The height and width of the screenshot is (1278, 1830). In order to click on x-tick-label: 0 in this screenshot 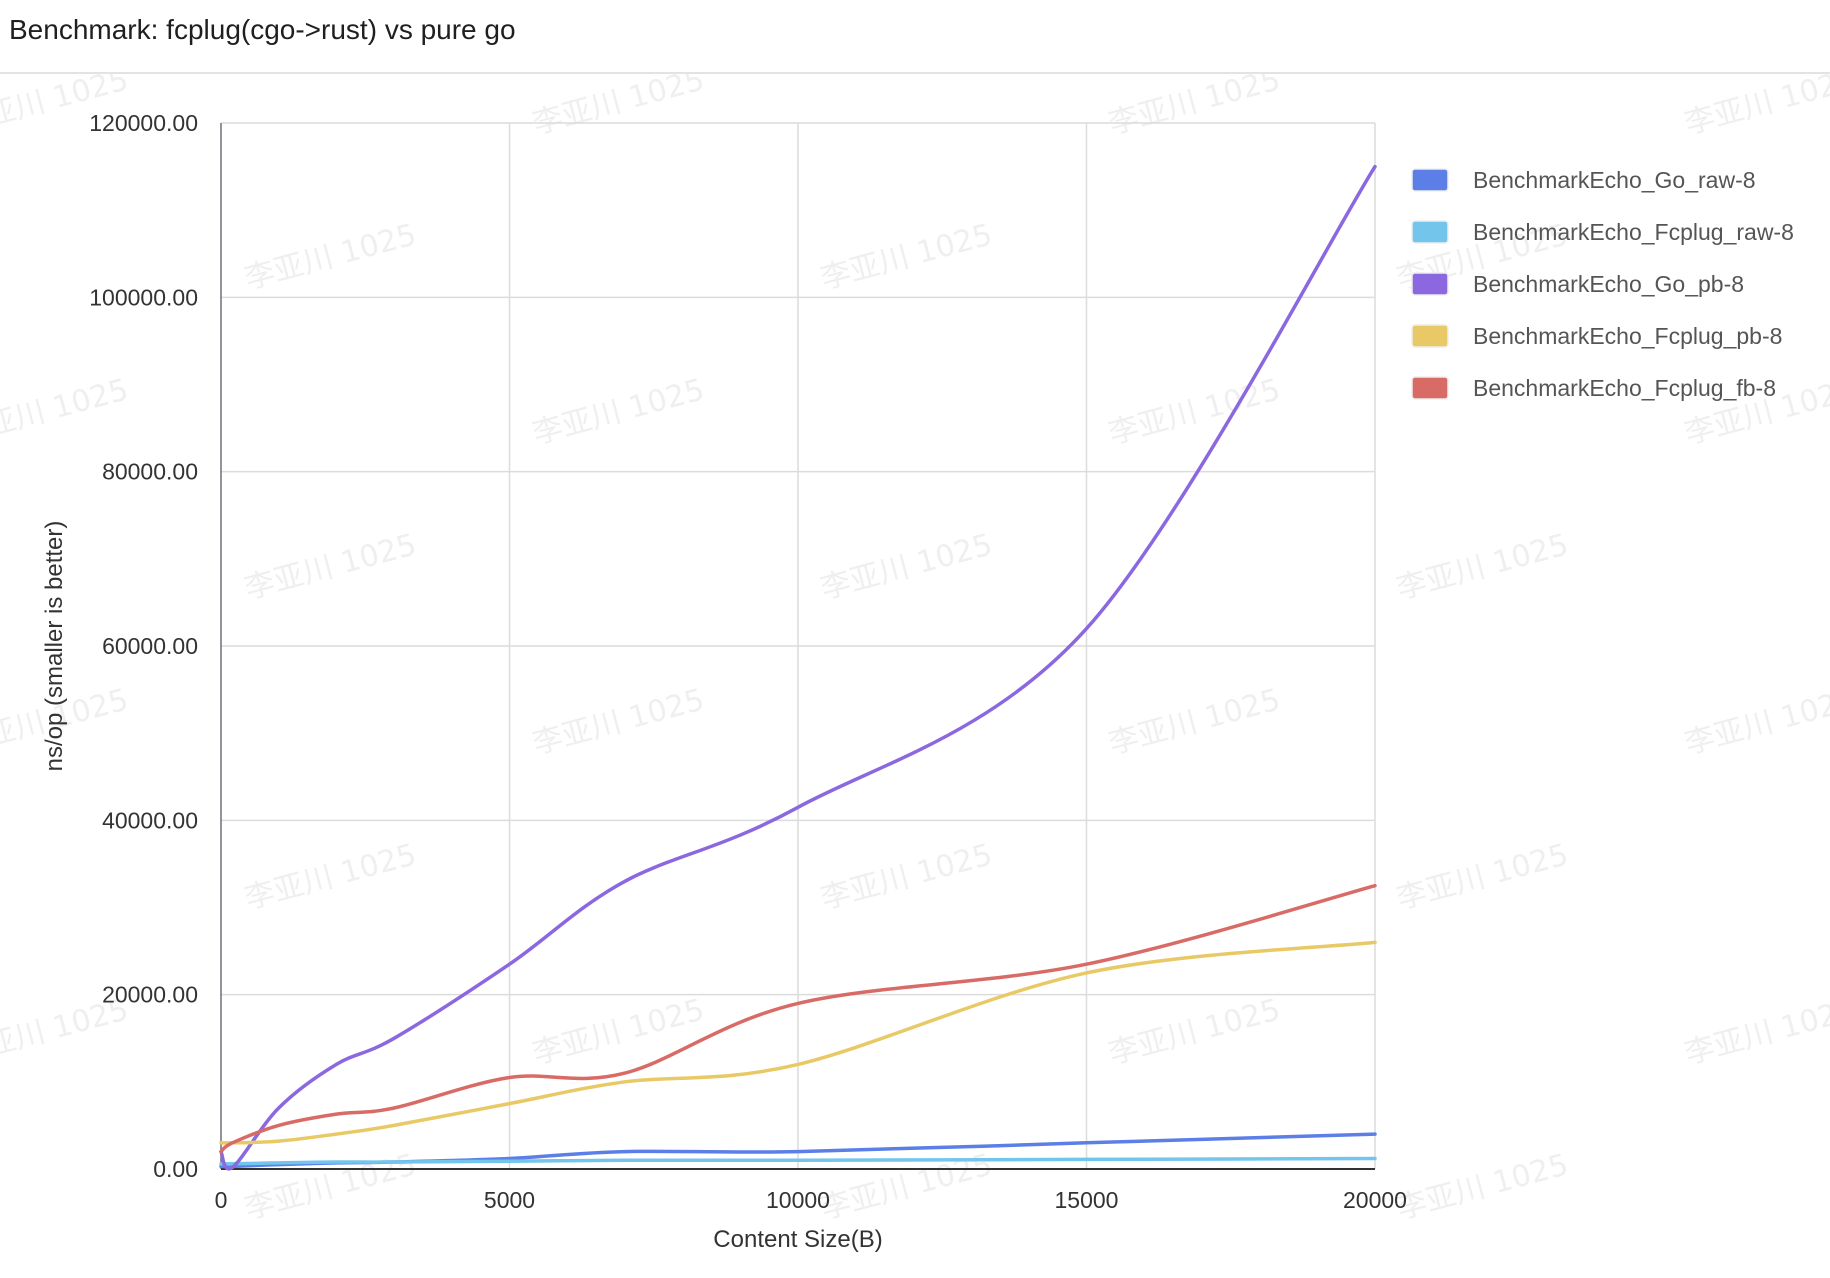, I will do `click(221, 1200)`.